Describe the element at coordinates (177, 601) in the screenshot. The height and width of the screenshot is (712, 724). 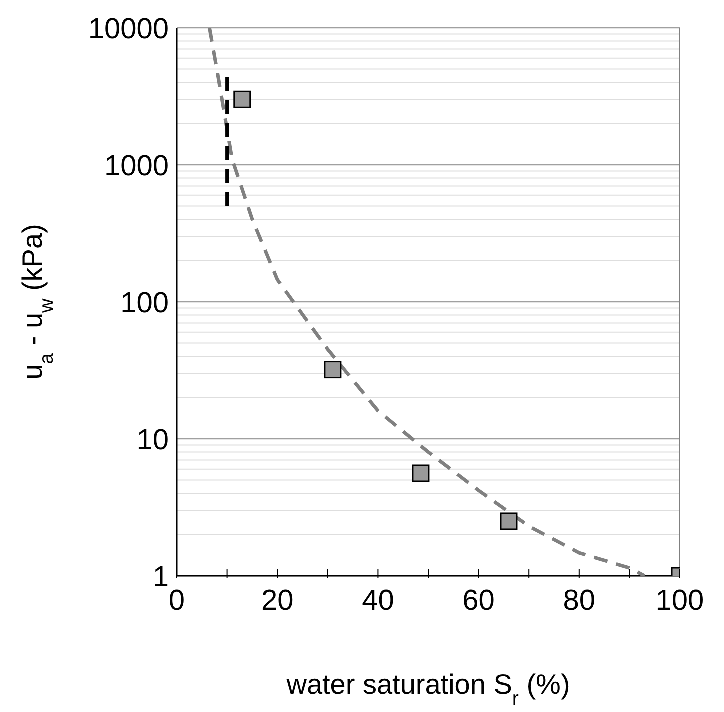
I see `x-tick-label: 0` at that location.